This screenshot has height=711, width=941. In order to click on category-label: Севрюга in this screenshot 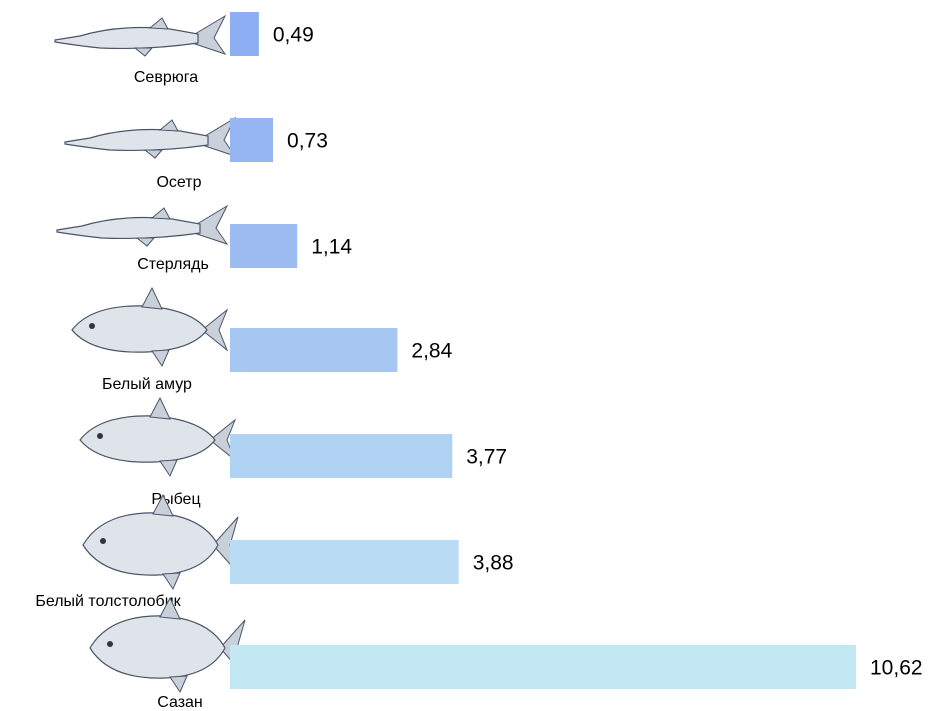, I will do `click(166, 77)`.